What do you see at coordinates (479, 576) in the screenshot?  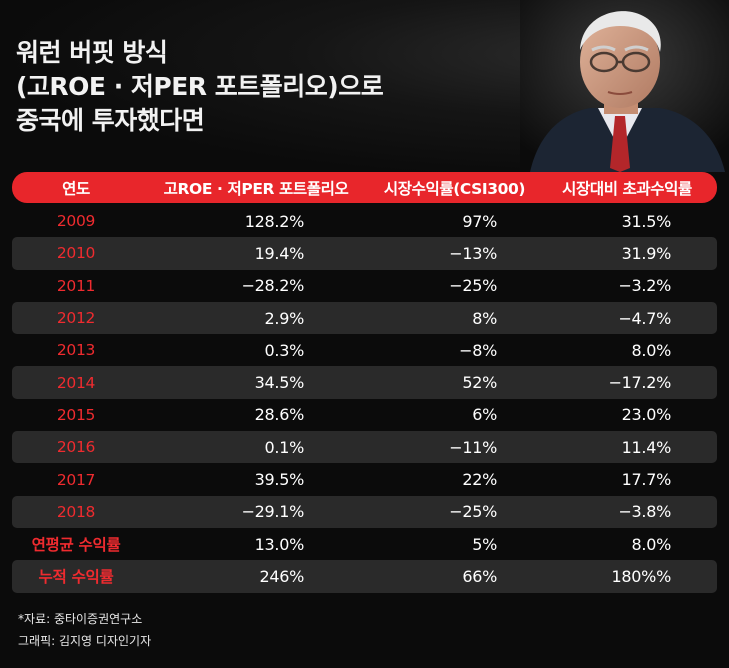 I see `row-market-return: 66%` at bounding box center [479, 576].